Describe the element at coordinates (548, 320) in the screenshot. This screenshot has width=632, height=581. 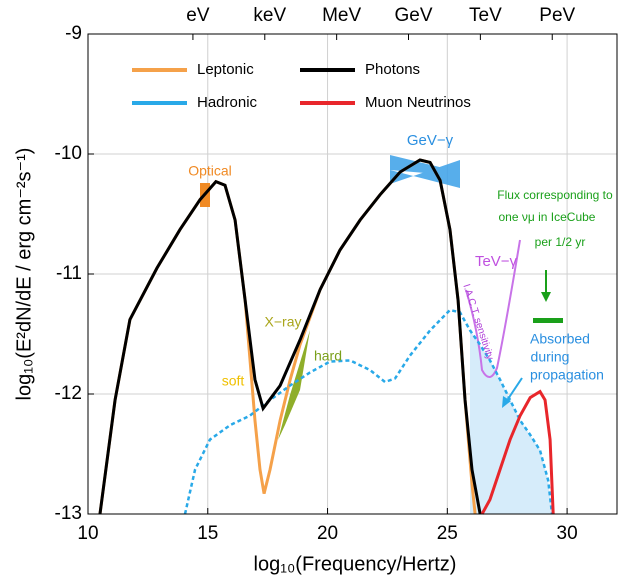
I see `flux-bar` at that location.